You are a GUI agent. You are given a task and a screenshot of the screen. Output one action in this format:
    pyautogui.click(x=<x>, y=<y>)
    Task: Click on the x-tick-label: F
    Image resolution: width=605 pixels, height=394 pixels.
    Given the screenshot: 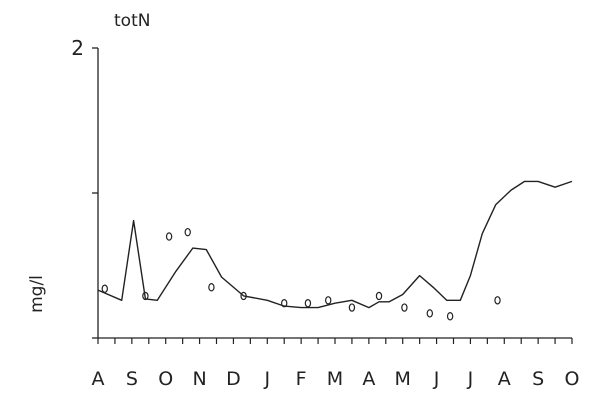 What is the action you would take?
    pyautogui.click(x=301, y=379)
    